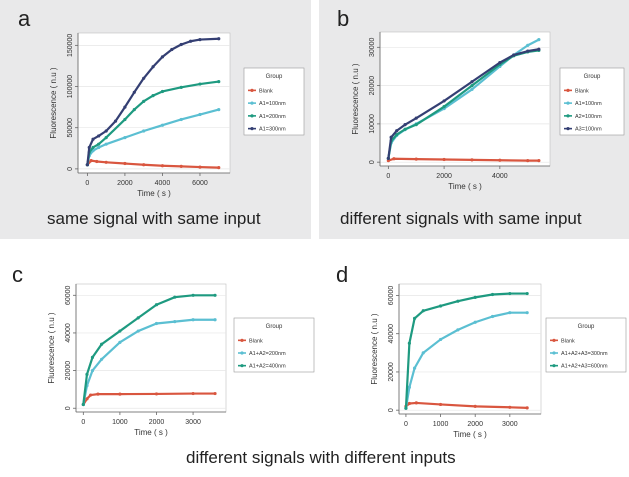 The height and width of the screenshot is (477, 629). I want to click on x-tick-label: 3000, so click(193, 422).